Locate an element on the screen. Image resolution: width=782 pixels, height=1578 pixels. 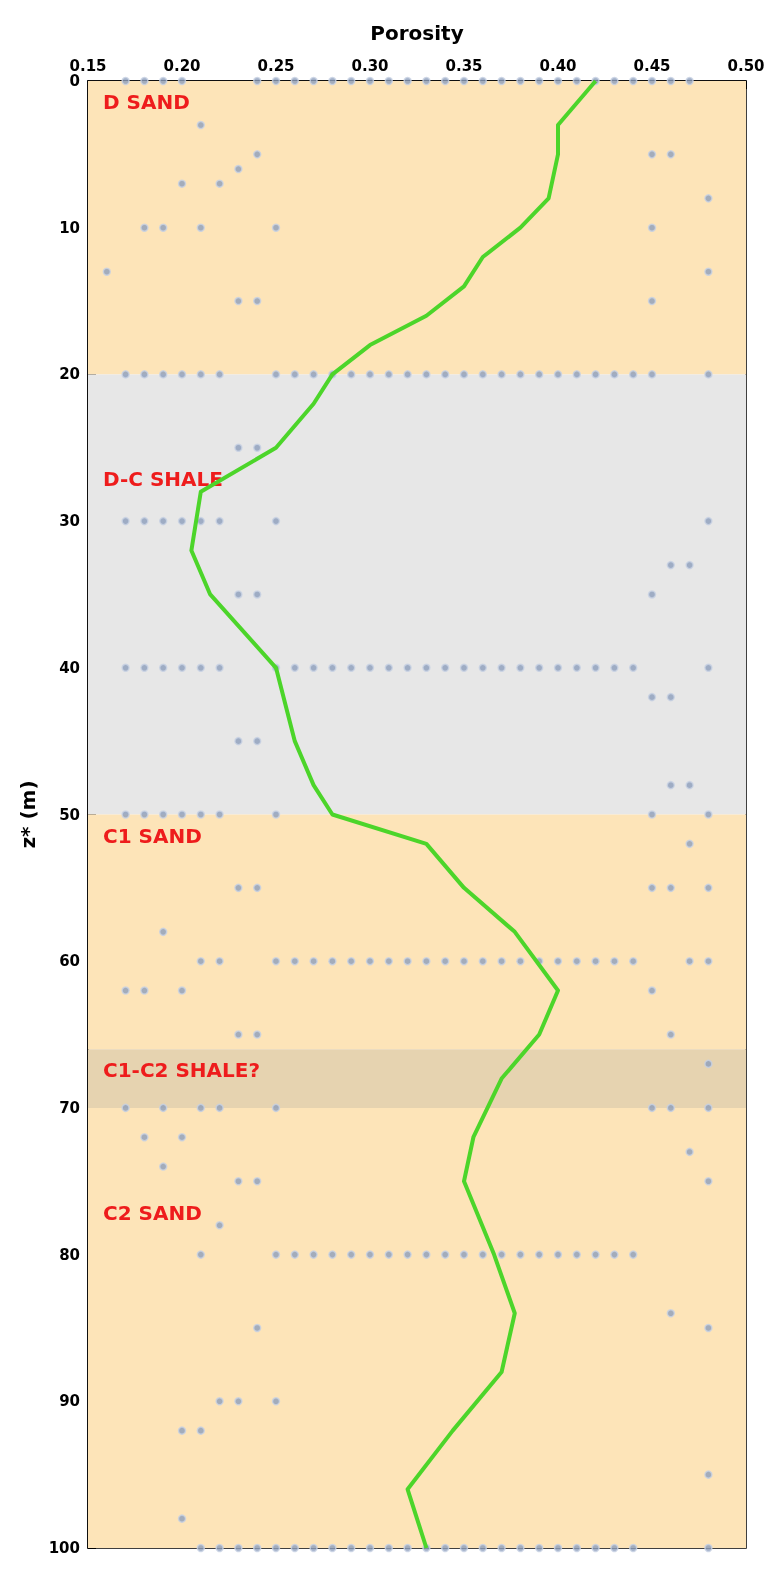
y-axis-title: z* (m) is located at coordinates (27, 814).